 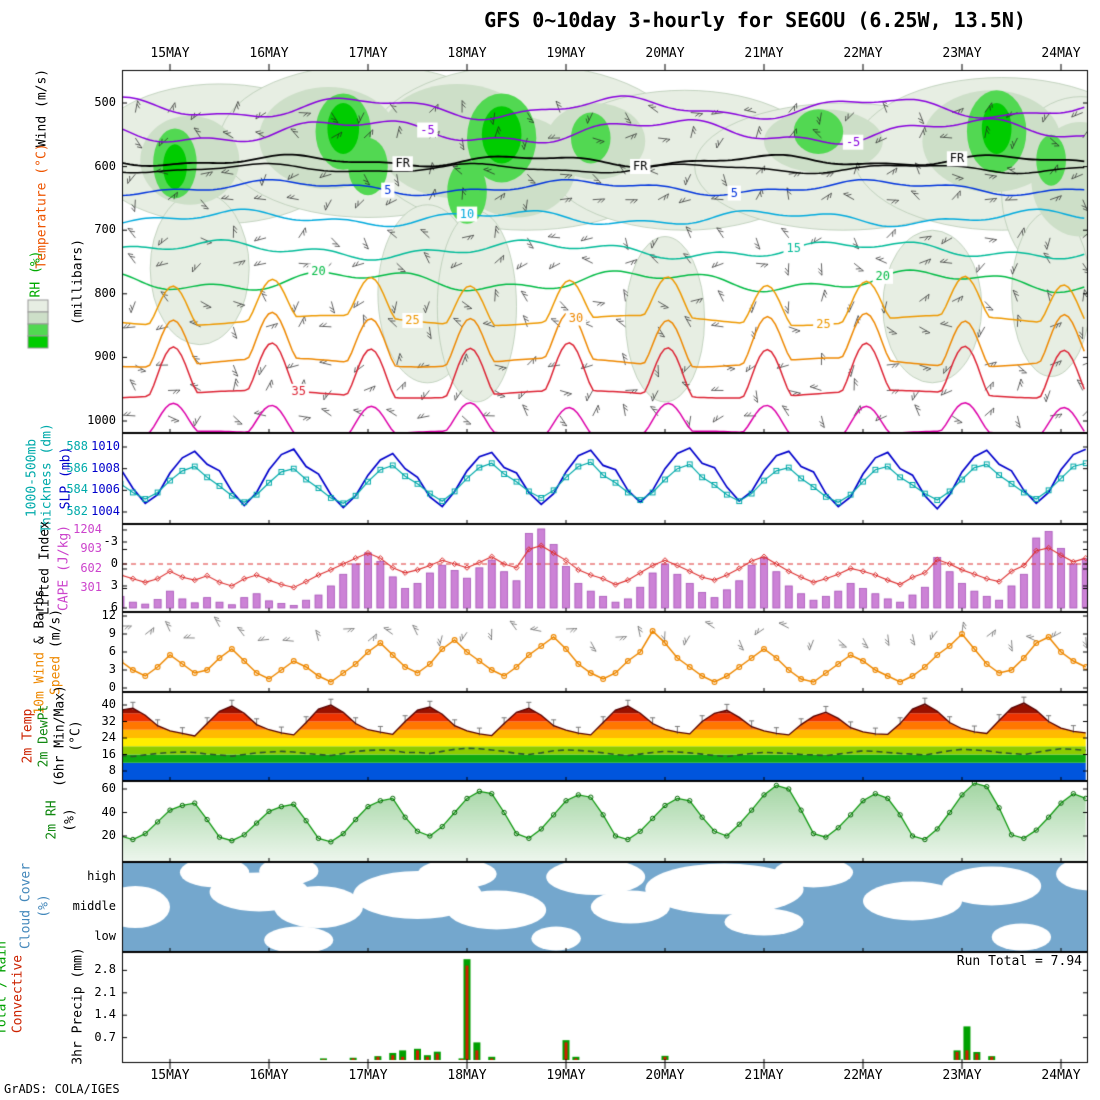 I want to click on y-tick-label: 301, so click(x=91, y=587).